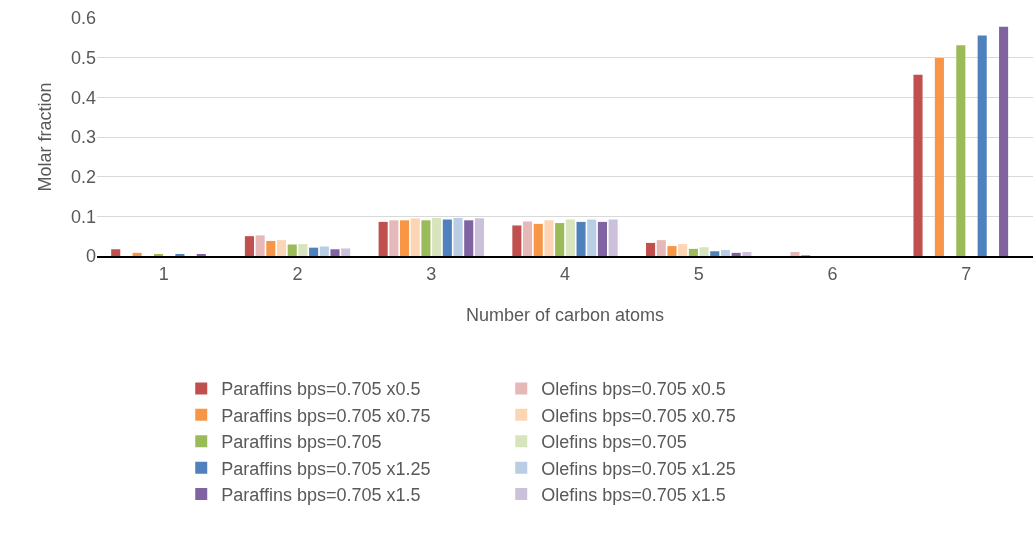 Image resolution: width=1033 pixels, height=542 pixels. I want to click on legend-label: Olefins bps=0.705 x1.25, so click(638, 468).